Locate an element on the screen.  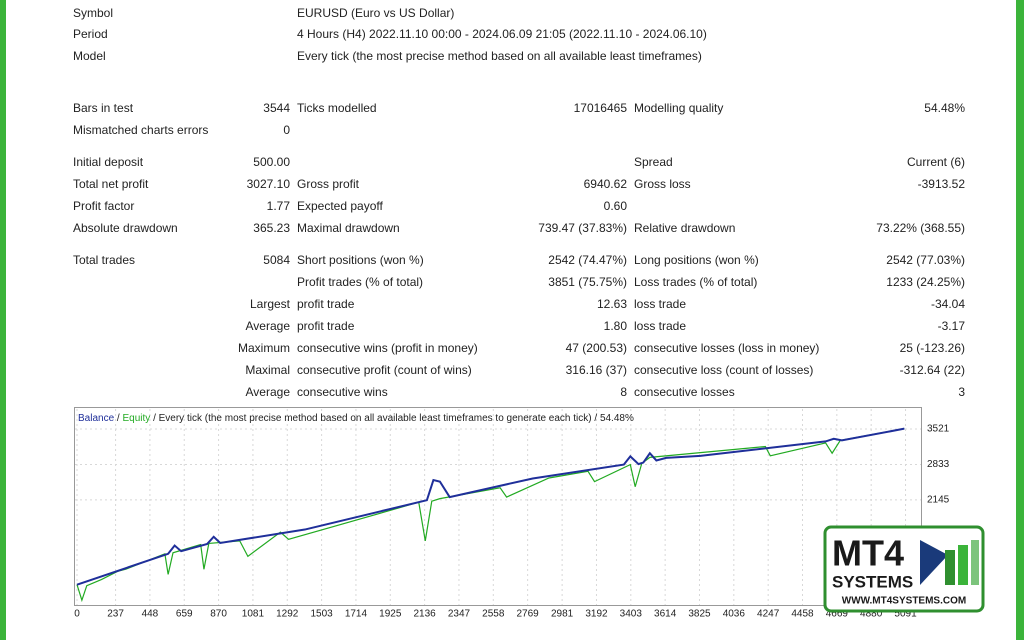
stat-value: 365.23 is located at coordinates (271, 228).